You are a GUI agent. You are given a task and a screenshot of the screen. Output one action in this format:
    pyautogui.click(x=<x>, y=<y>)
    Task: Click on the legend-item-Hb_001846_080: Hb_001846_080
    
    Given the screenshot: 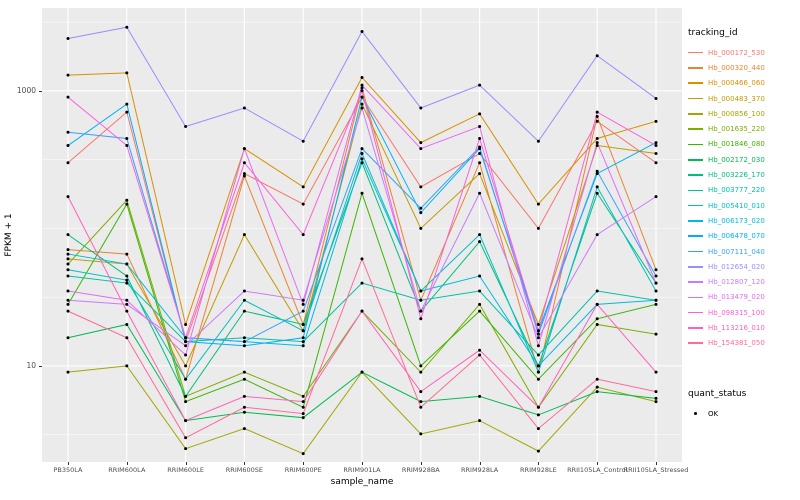 What is the action you would take?
    pyautogui.click(x=743, y=144)
    